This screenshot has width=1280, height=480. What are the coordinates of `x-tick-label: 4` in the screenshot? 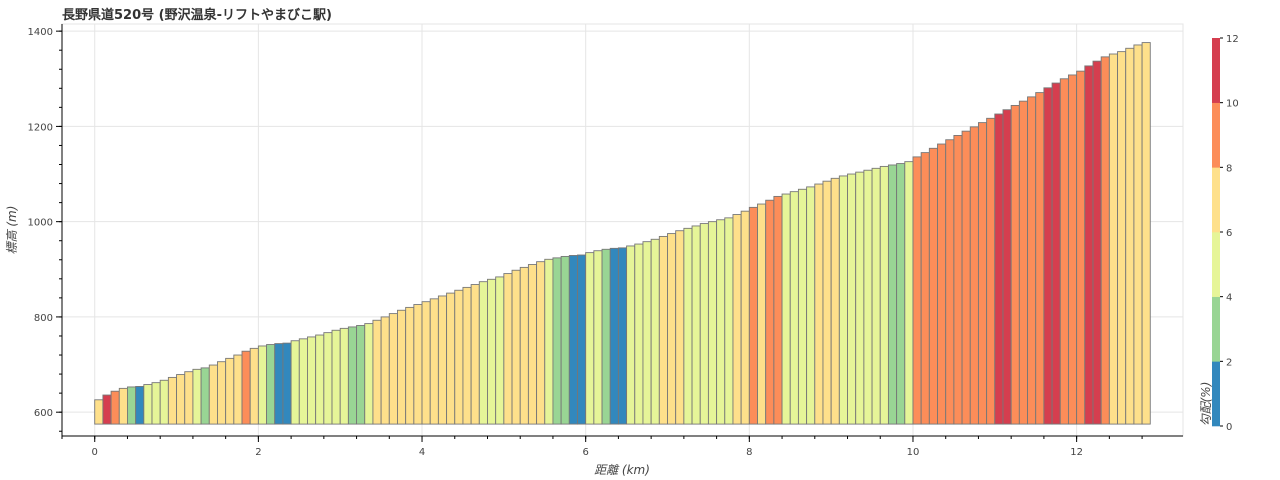 It's located at (422, 452).